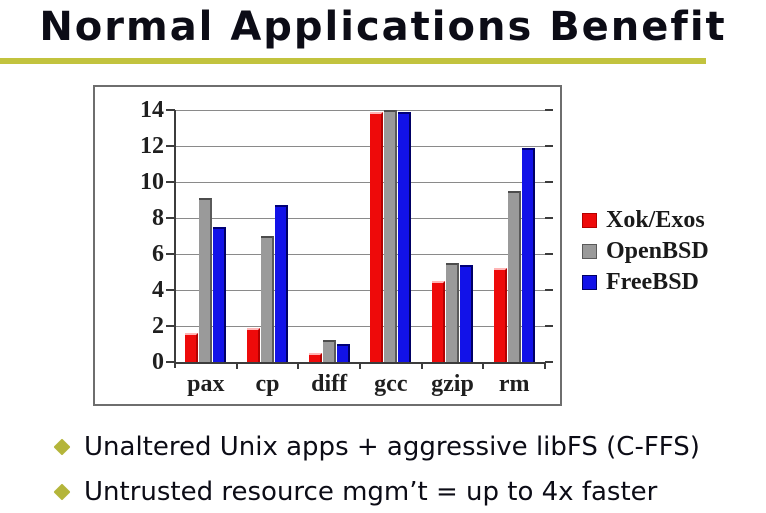  What do you see at coordinates (343, 353) in the screenshot?
I see `bar-freebsd-diff` at bounding box center [343, 353].